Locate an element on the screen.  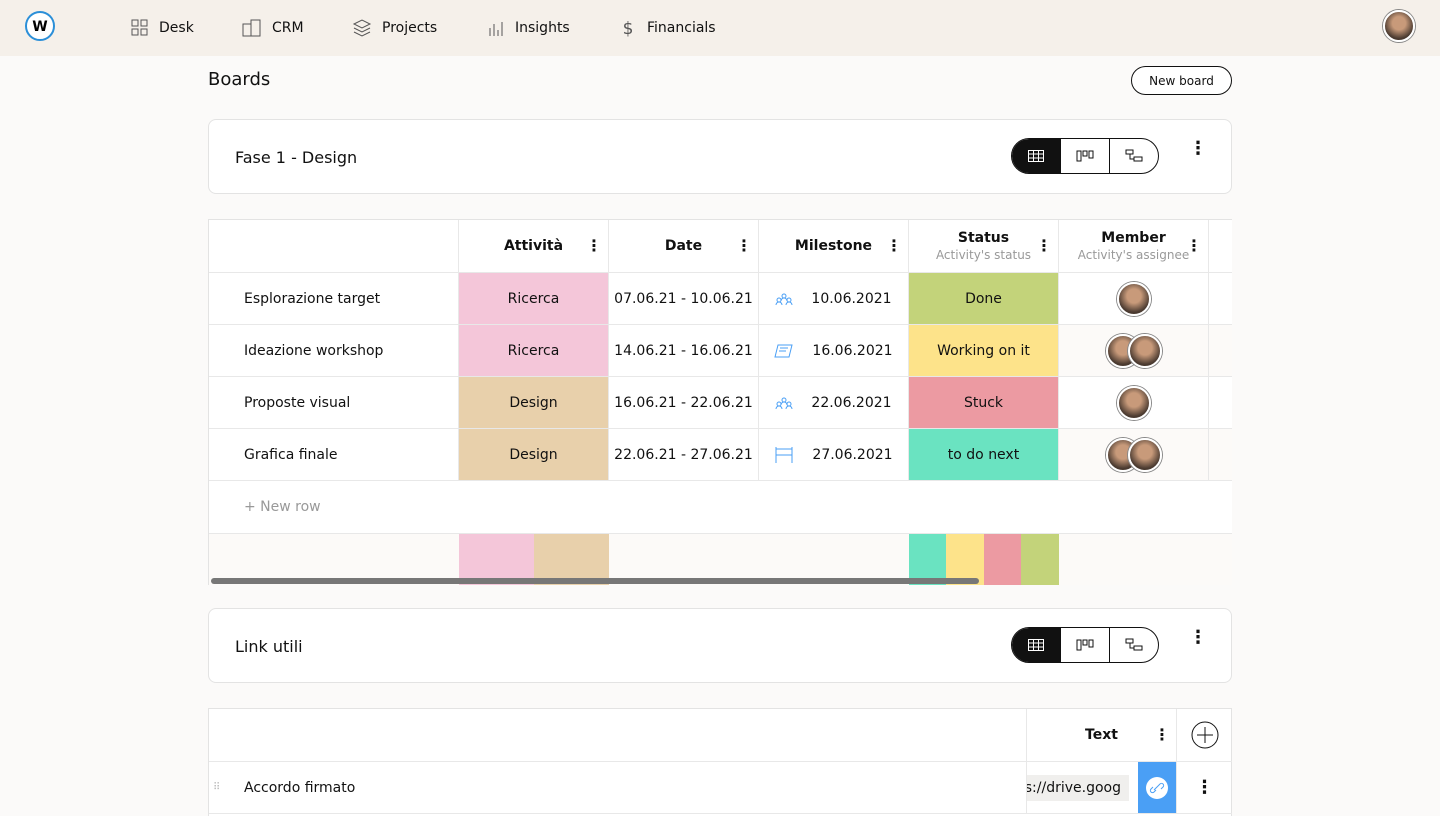
board-header: Fase 1 - Design ⋮ is located at coordinates (720, 156).